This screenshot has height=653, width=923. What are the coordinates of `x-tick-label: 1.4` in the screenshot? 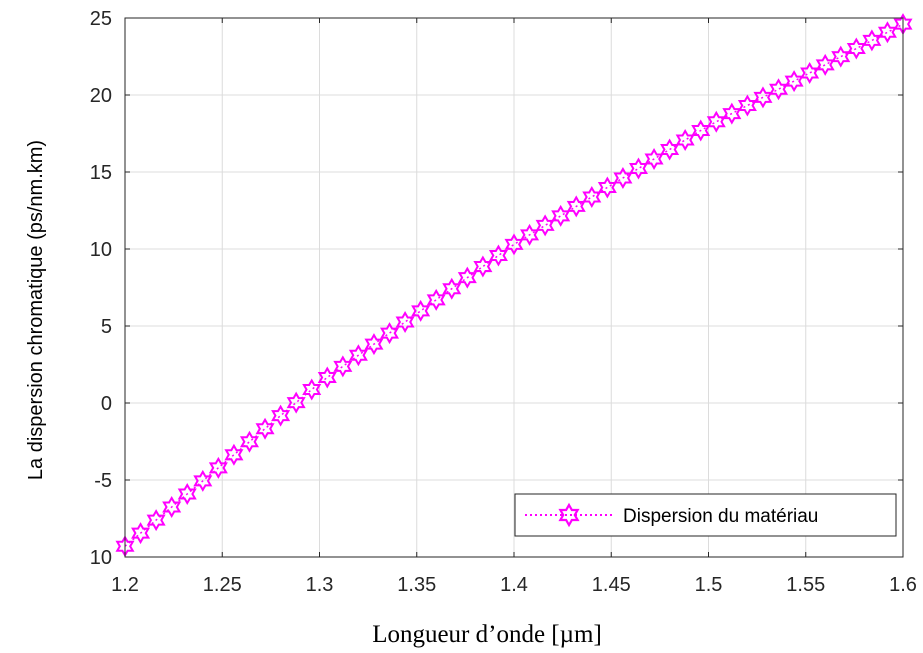 It's located at (514, 585).